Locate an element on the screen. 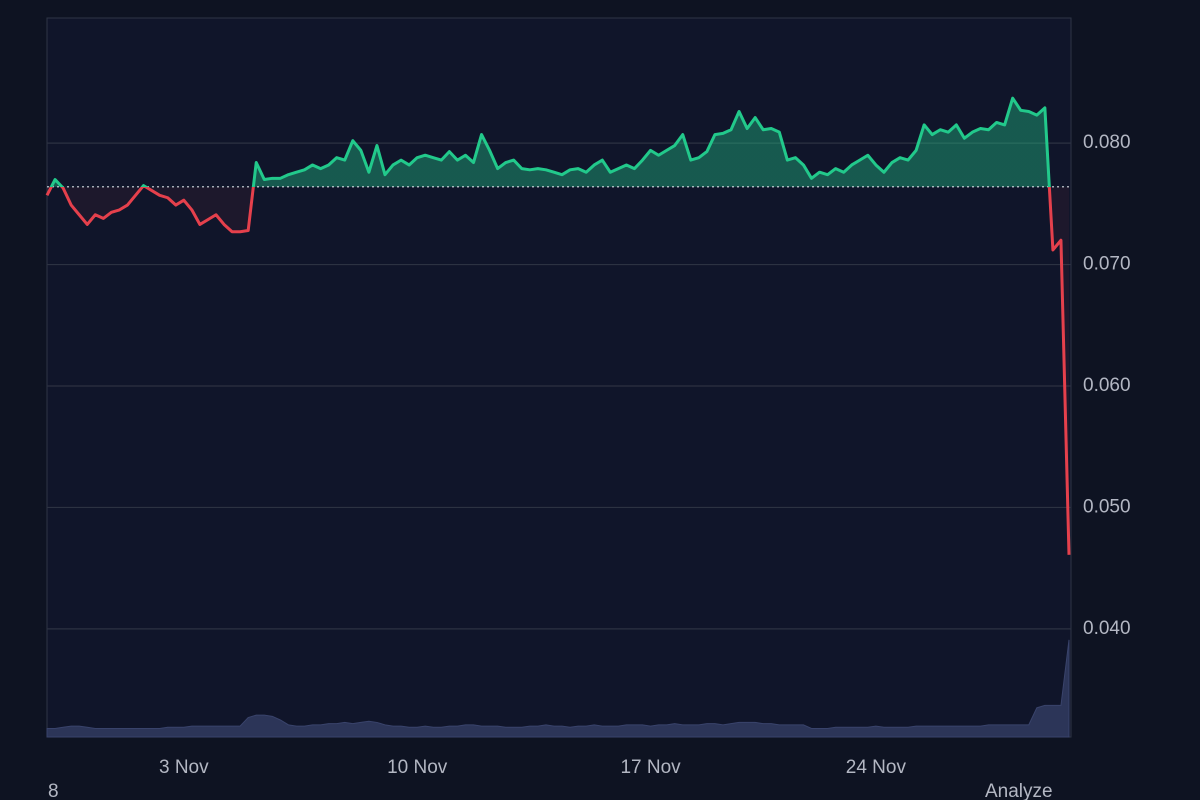 This screenshot has width=1200, height=800. annotation: 8 is located at coordinates (53, 790).